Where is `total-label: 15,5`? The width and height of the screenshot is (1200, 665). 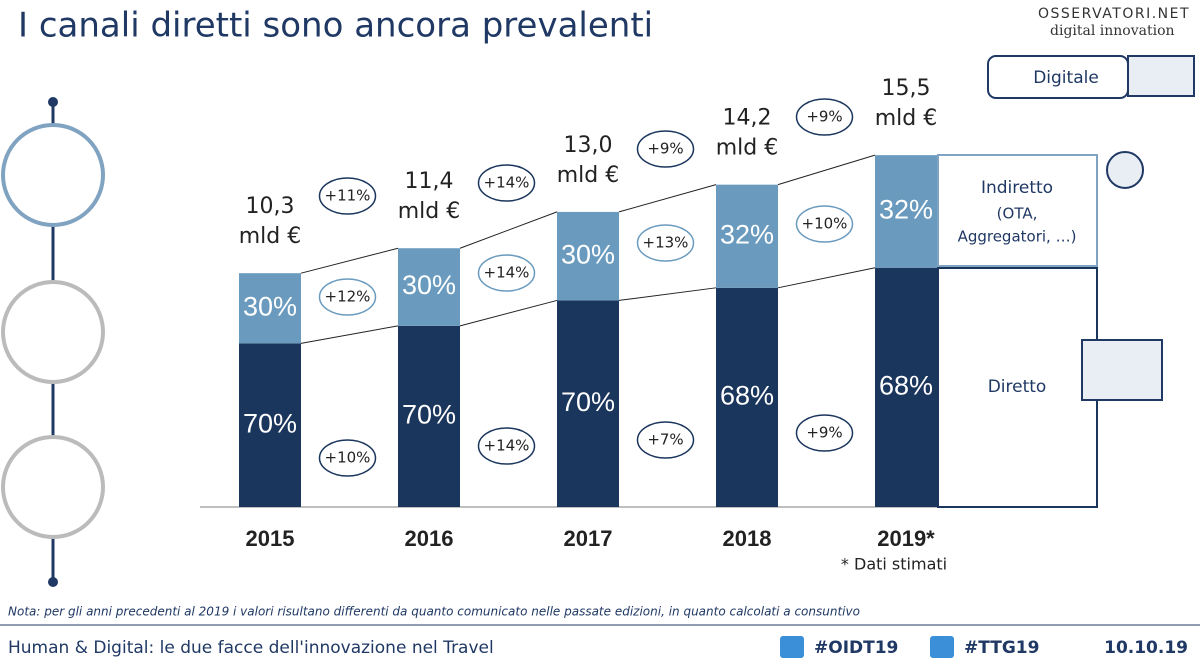 total-label: 15,5 is located at coordinates (906, 88).